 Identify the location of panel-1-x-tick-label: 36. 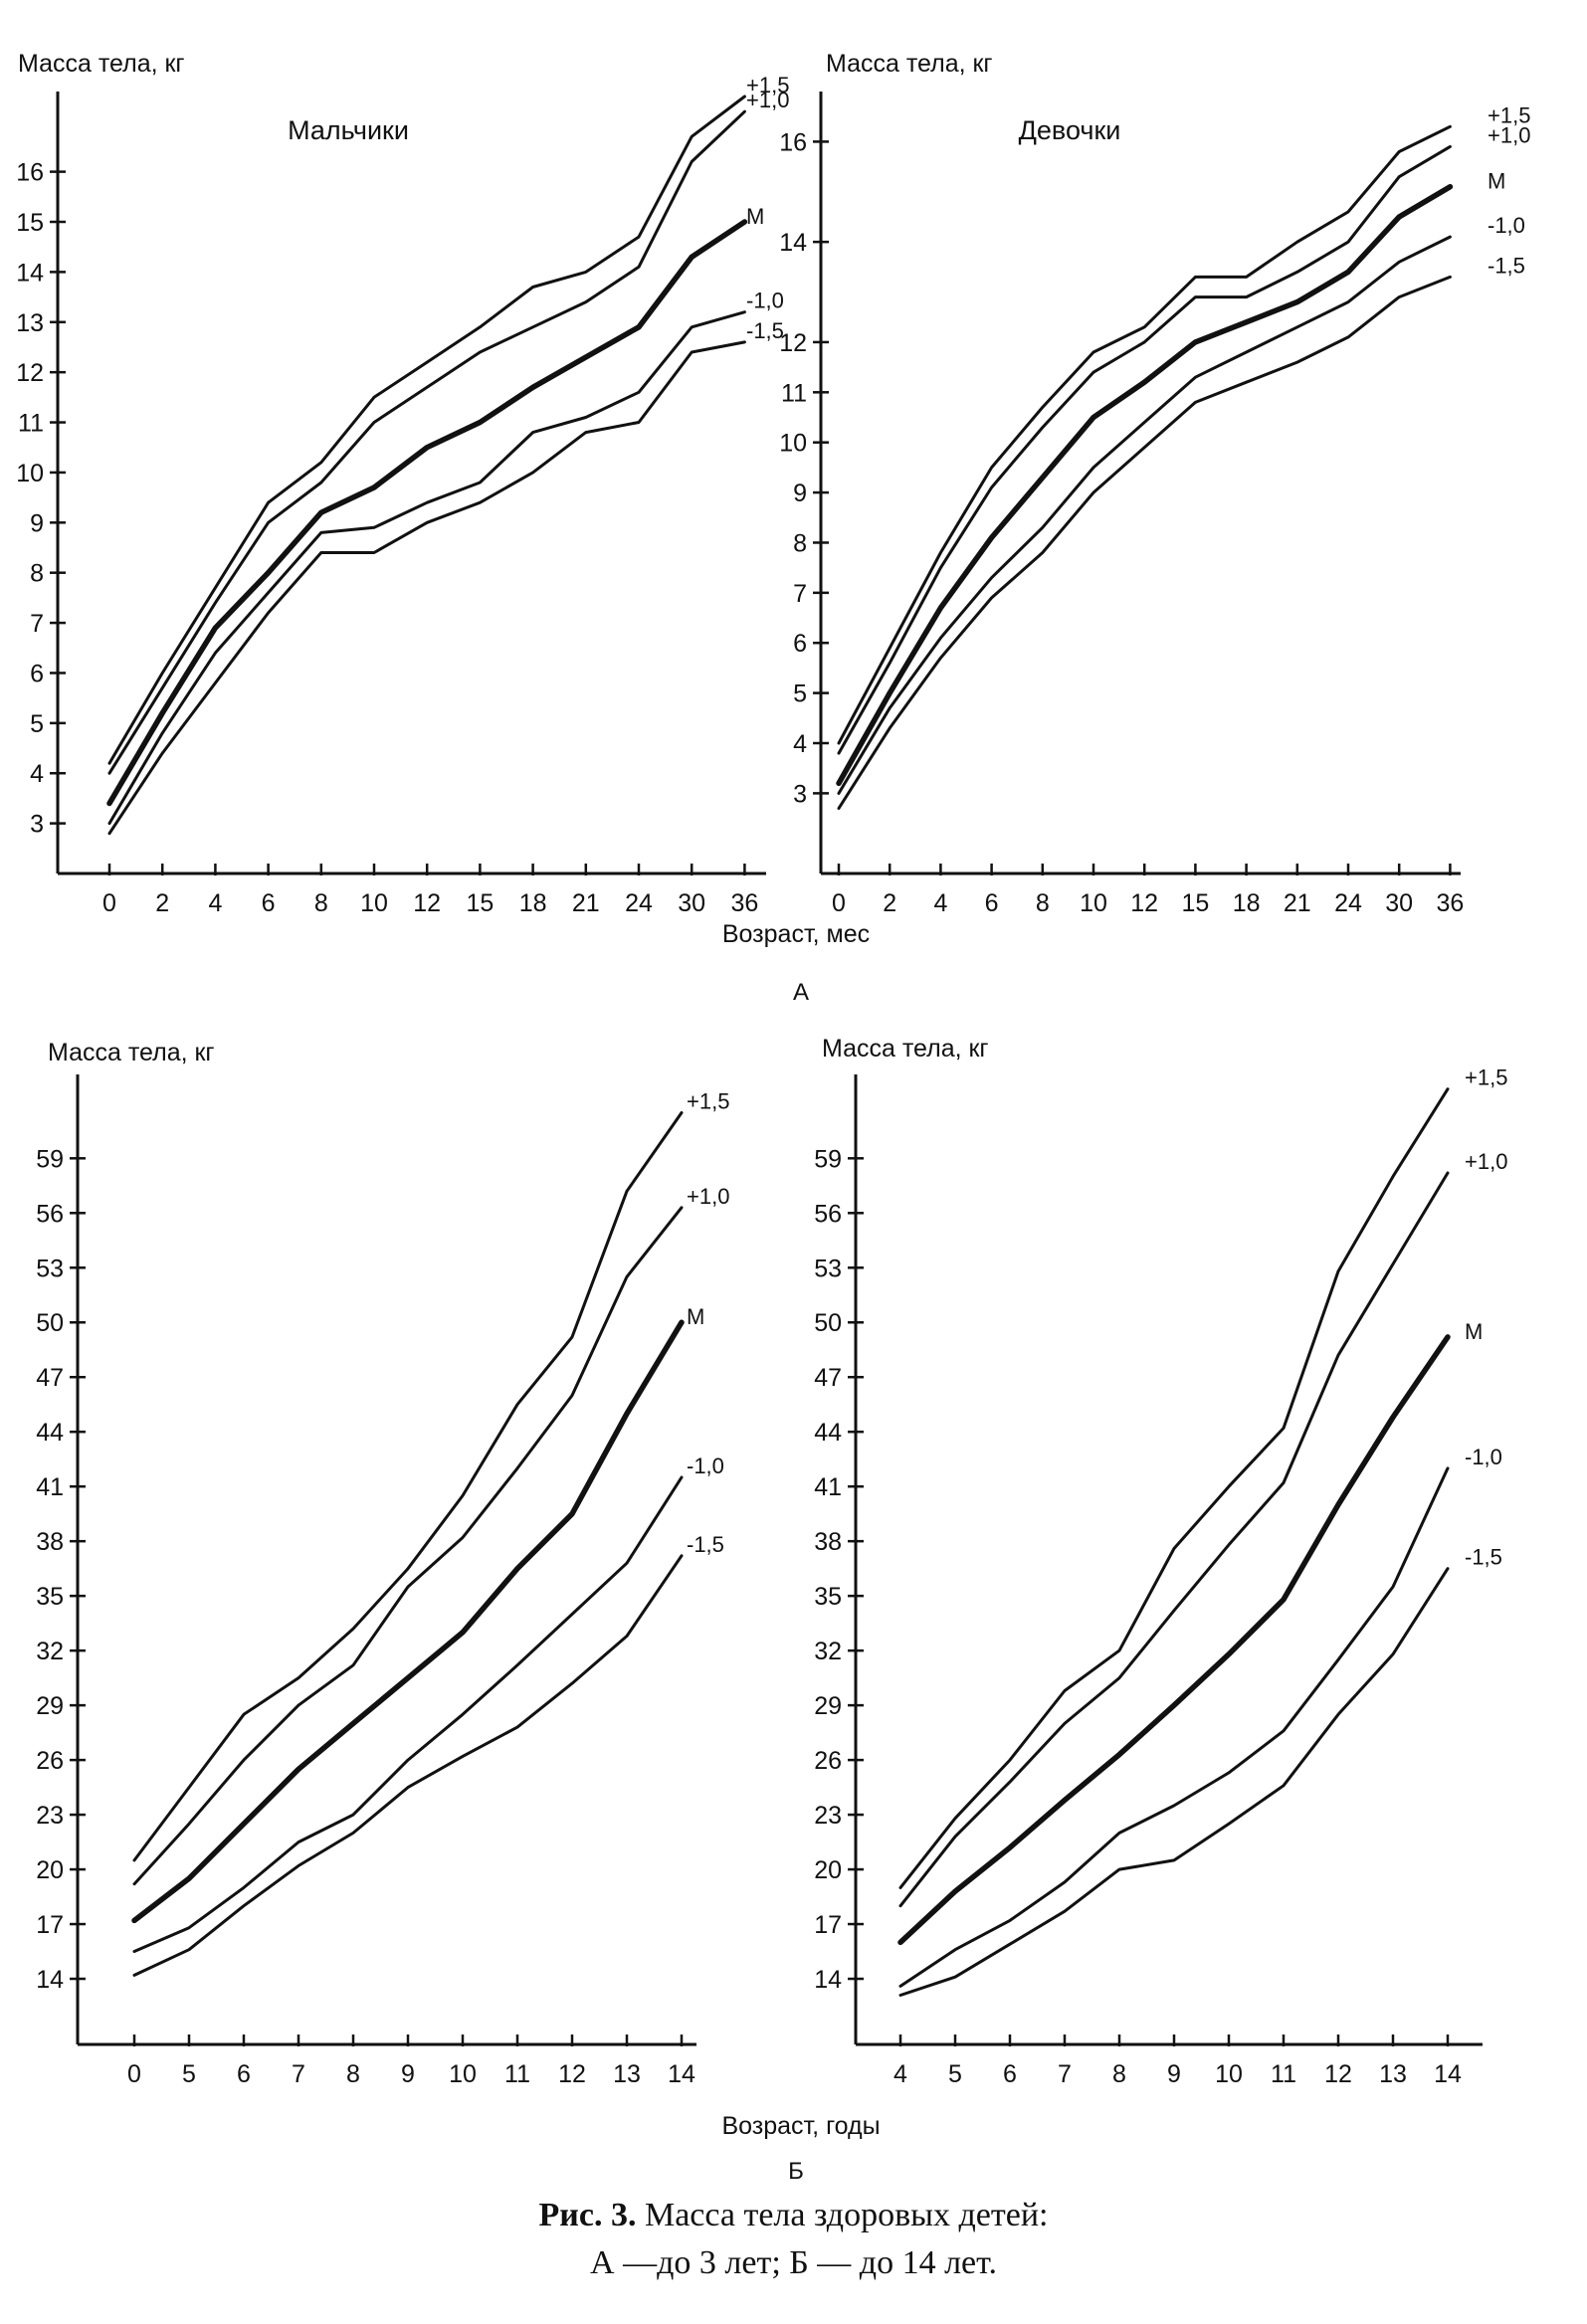
(744, 903).